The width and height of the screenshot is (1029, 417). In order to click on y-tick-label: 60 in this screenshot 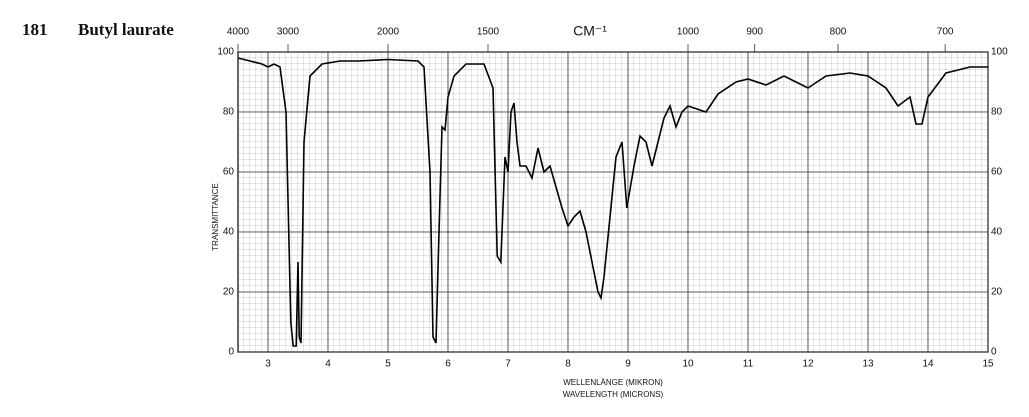, I will do `click(229, 172)`.